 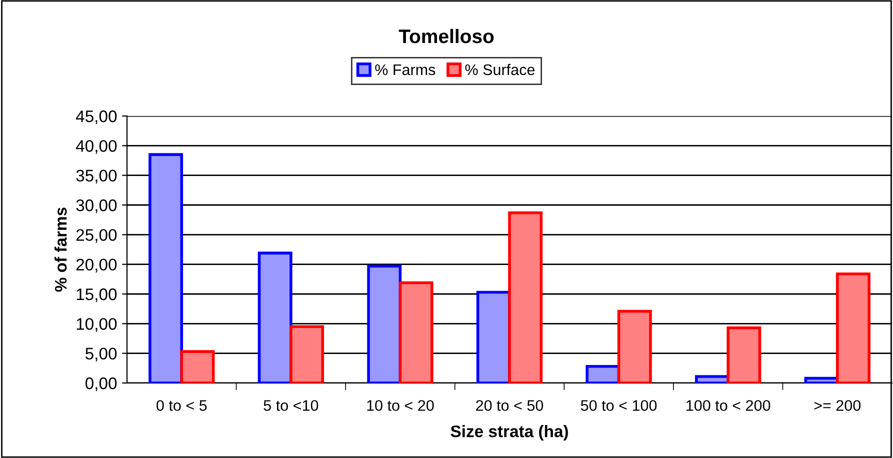 What do you see at coordinates (728, 405) in the screenshot?
I see `x-tick-label: 100 to < 200` at bounding box center [728, 405].